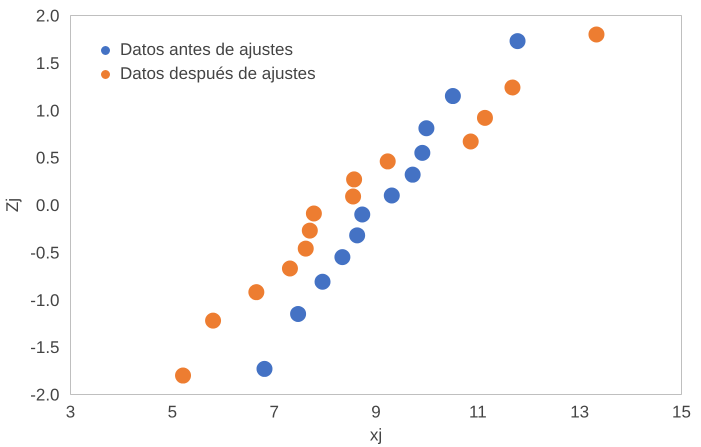 The height and width of the screenshot is (447, 701). Describe the element at coordinates (376, 435) in the screenshot. I see `x-axis-title: xj` at that location.